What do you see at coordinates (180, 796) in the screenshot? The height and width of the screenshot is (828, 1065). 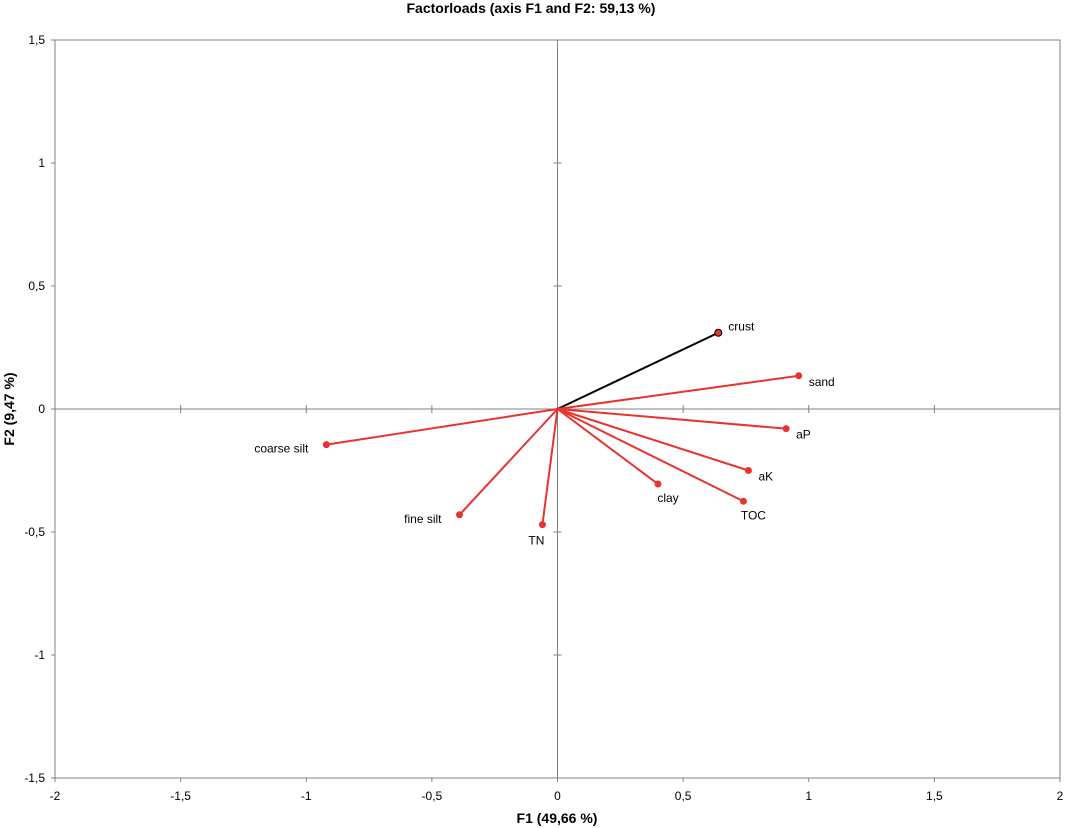 I see `x-tick-label: -1,5` at bounding box center [180, 796].